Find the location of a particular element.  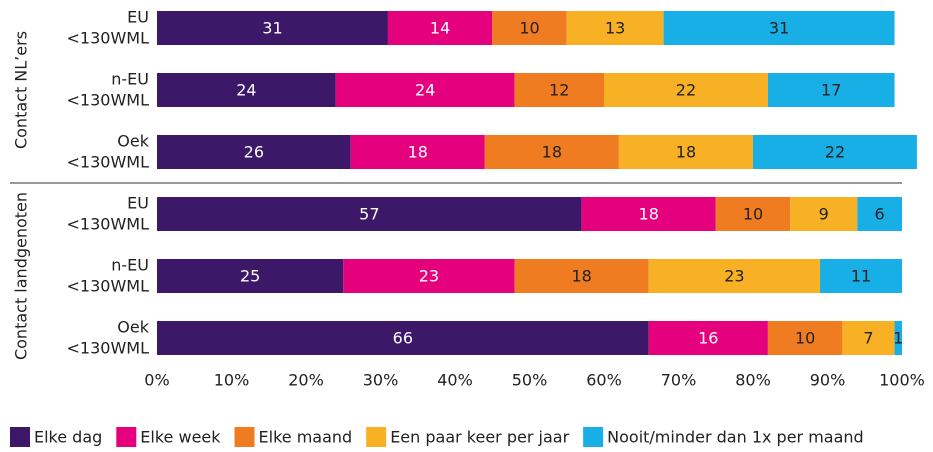

x-tick-label: 90% is located at coordinates (828, 380).